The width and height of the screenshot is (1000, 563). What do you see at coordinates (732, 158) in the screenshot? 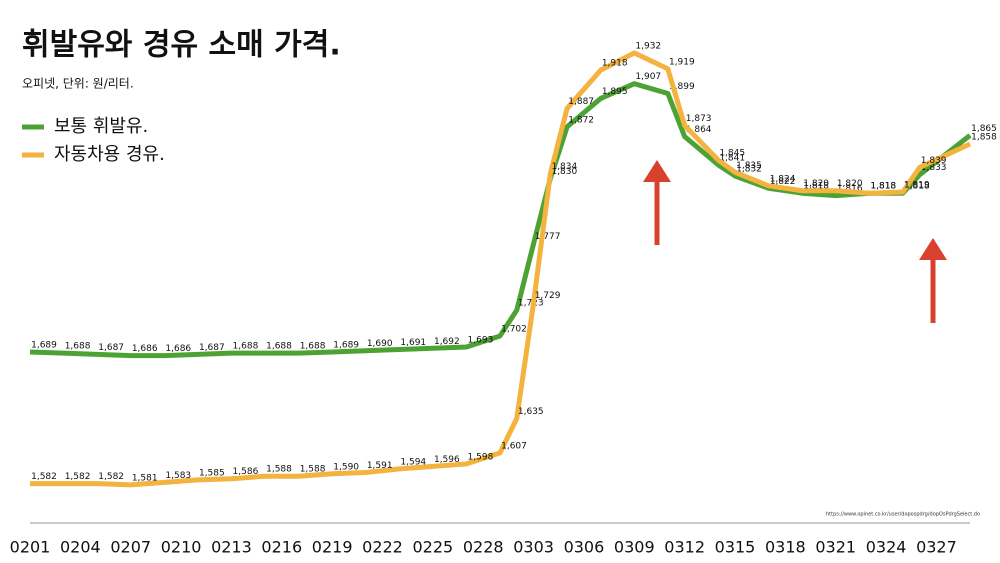
I see `value-label: 1,841` at bounding box center [732, 158].